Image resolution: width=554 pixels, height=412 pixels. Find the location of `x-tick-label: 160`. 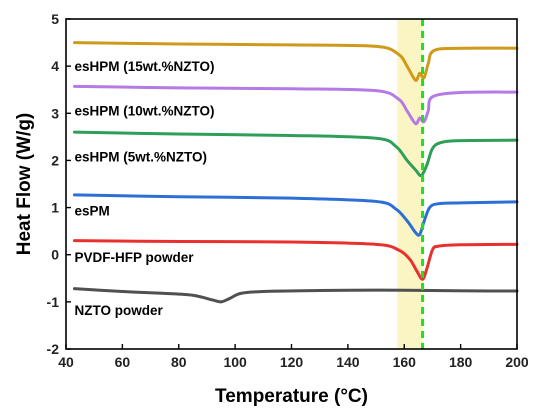

x-tick-label: 160 is located at coordinates (405, 362).